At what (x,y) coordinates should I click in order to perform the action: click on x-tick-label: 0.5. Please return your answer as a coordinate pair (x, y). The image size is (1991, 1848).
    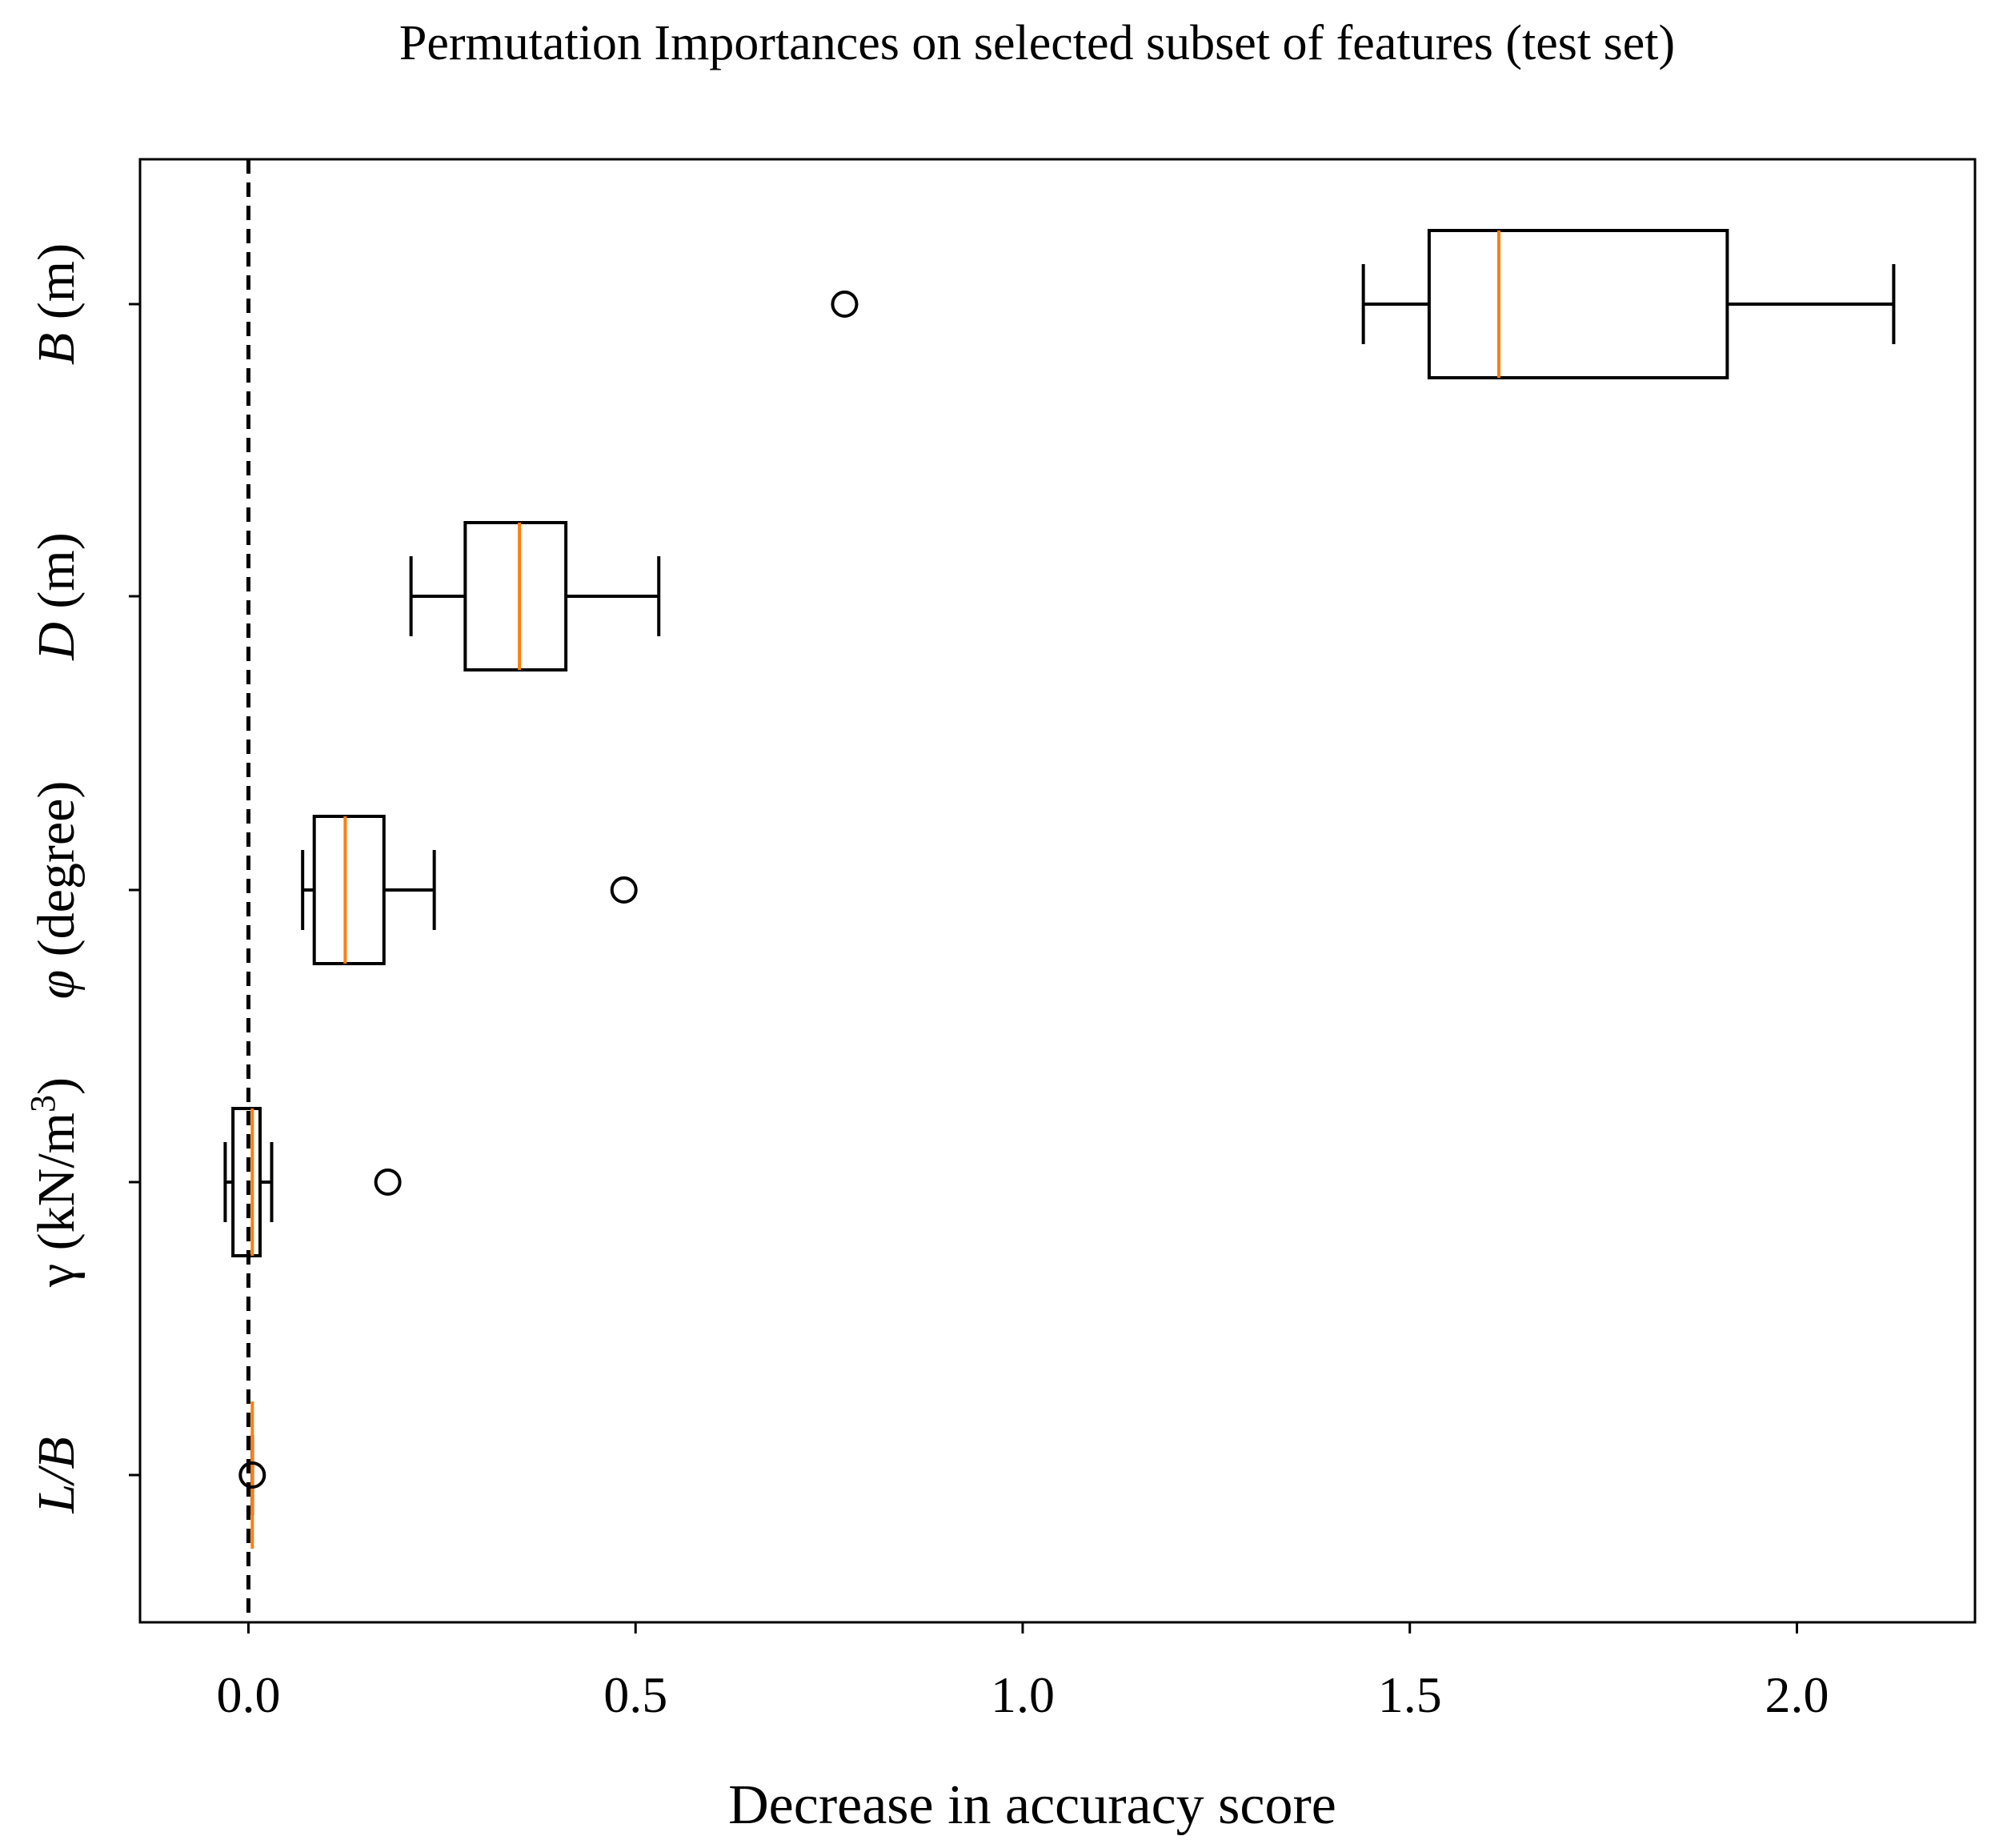
    Looking at the image, I should click on (635, 1694).